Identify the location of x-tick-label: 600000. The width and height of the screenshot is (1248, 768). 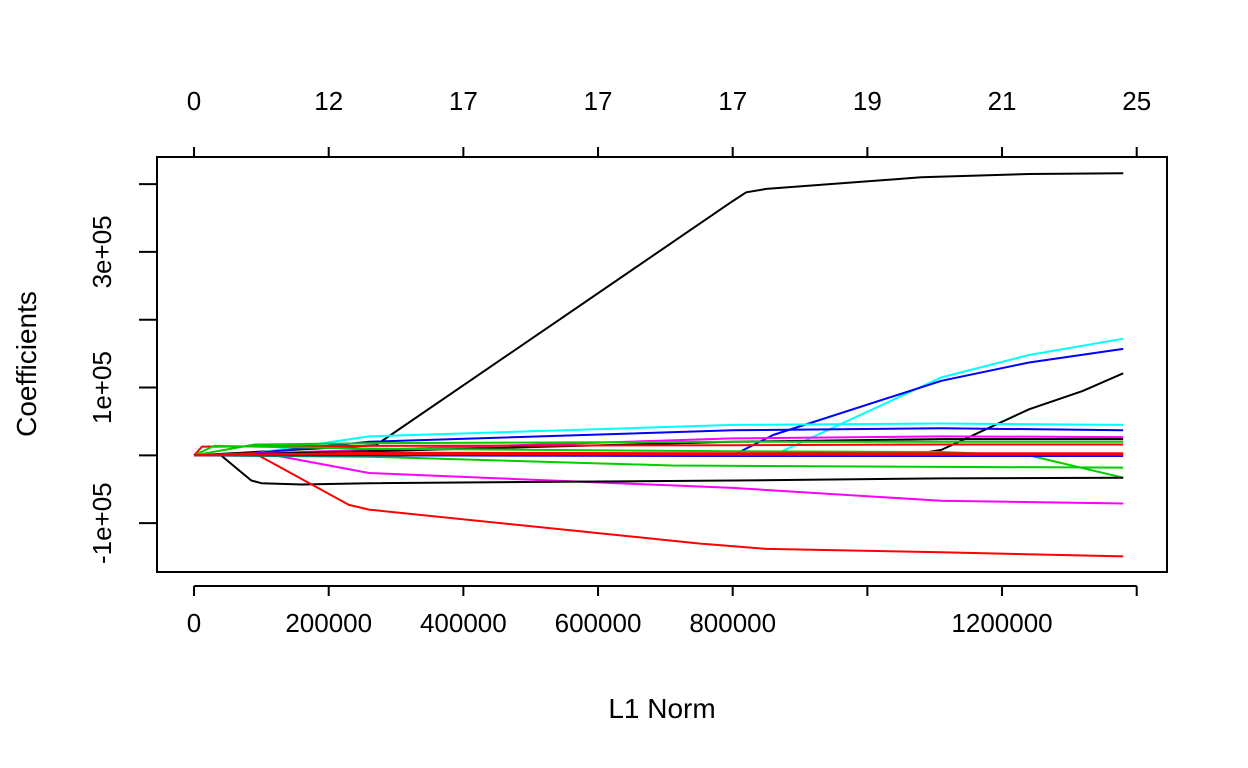
(598, 623).